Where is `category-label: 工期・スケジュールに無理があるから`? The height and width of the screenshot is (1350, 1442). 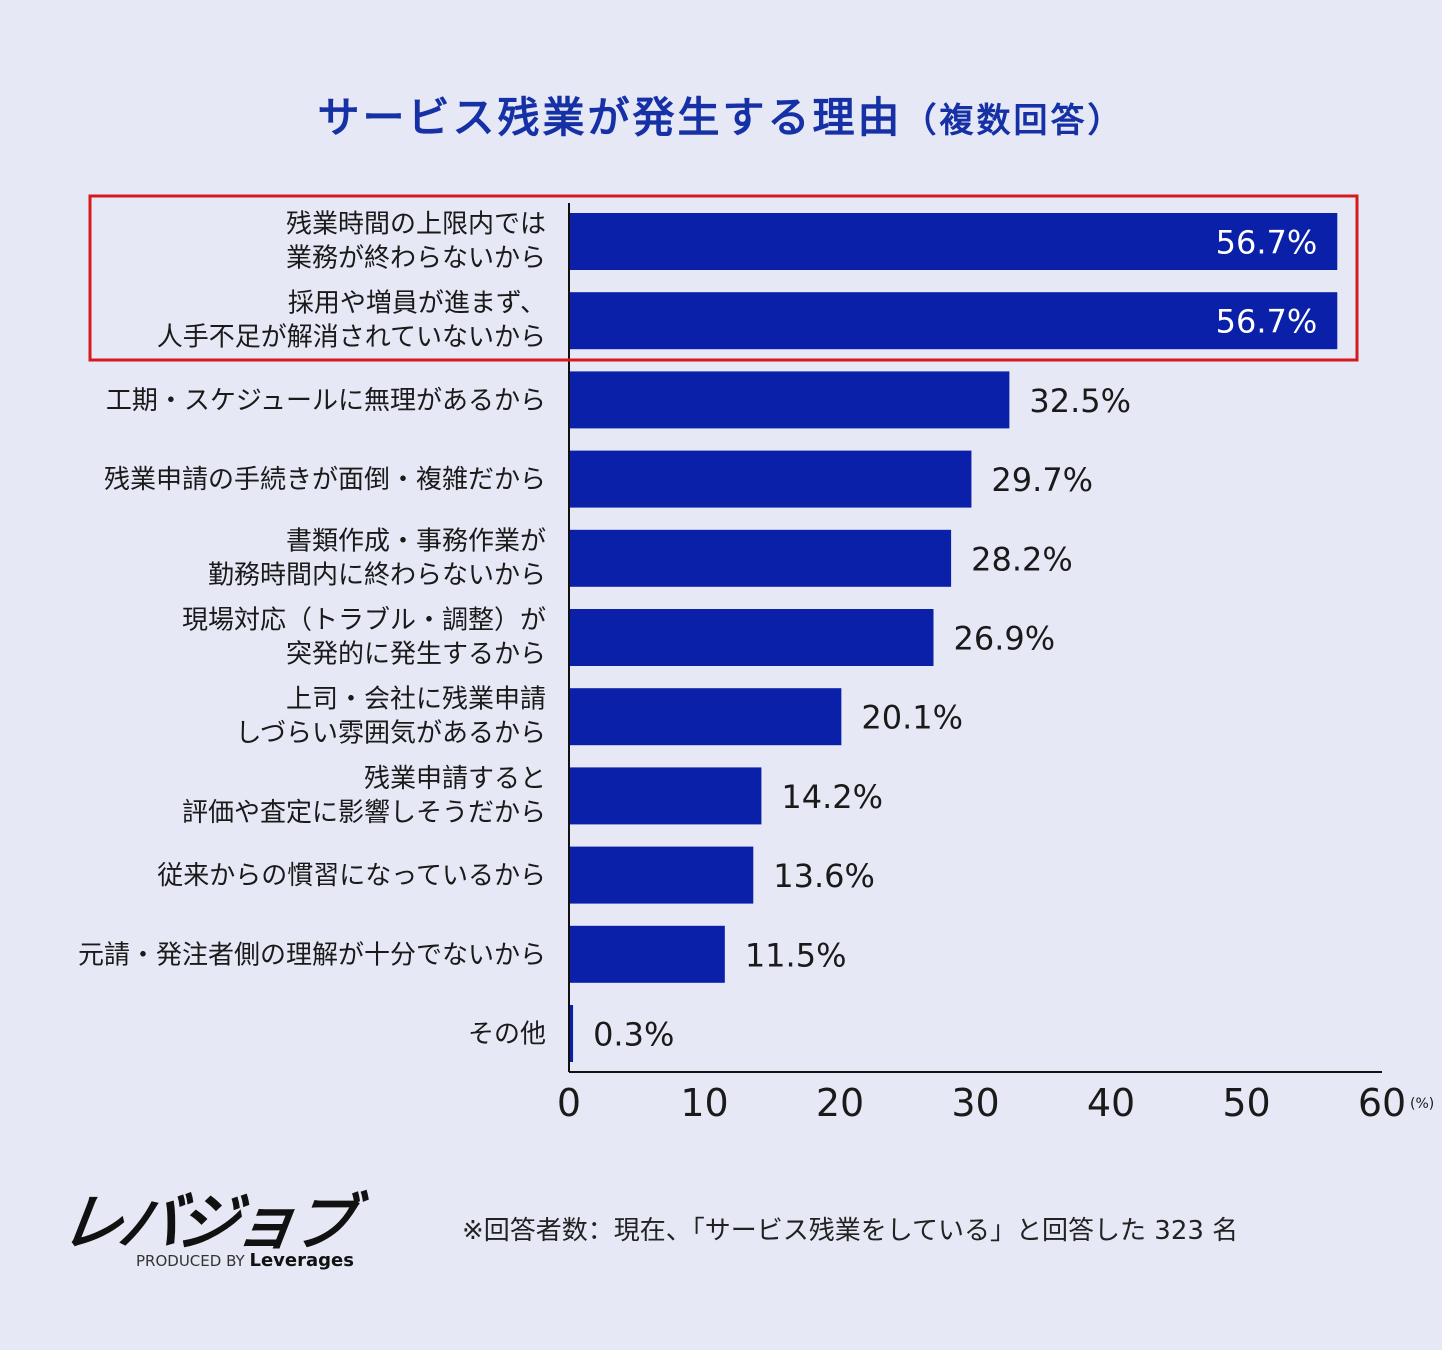
category-label: 工期・スケジュールに無理があるから is located at coordinates (326, 401).